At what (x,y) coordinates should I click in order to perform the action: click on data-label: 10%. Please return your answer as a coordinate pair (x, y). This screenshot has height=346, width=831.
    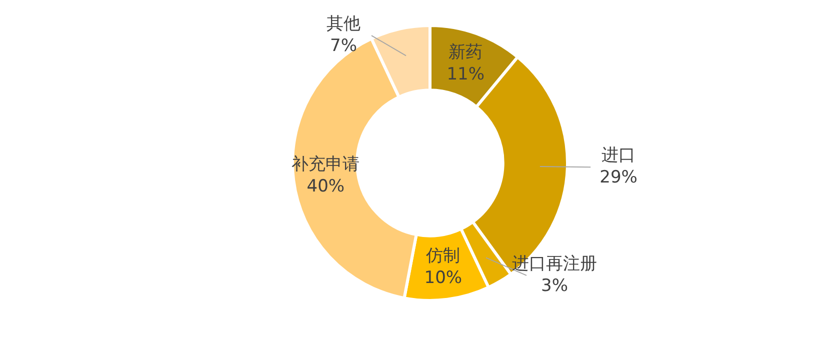
    Looking at the image, I should click on (443, 278).